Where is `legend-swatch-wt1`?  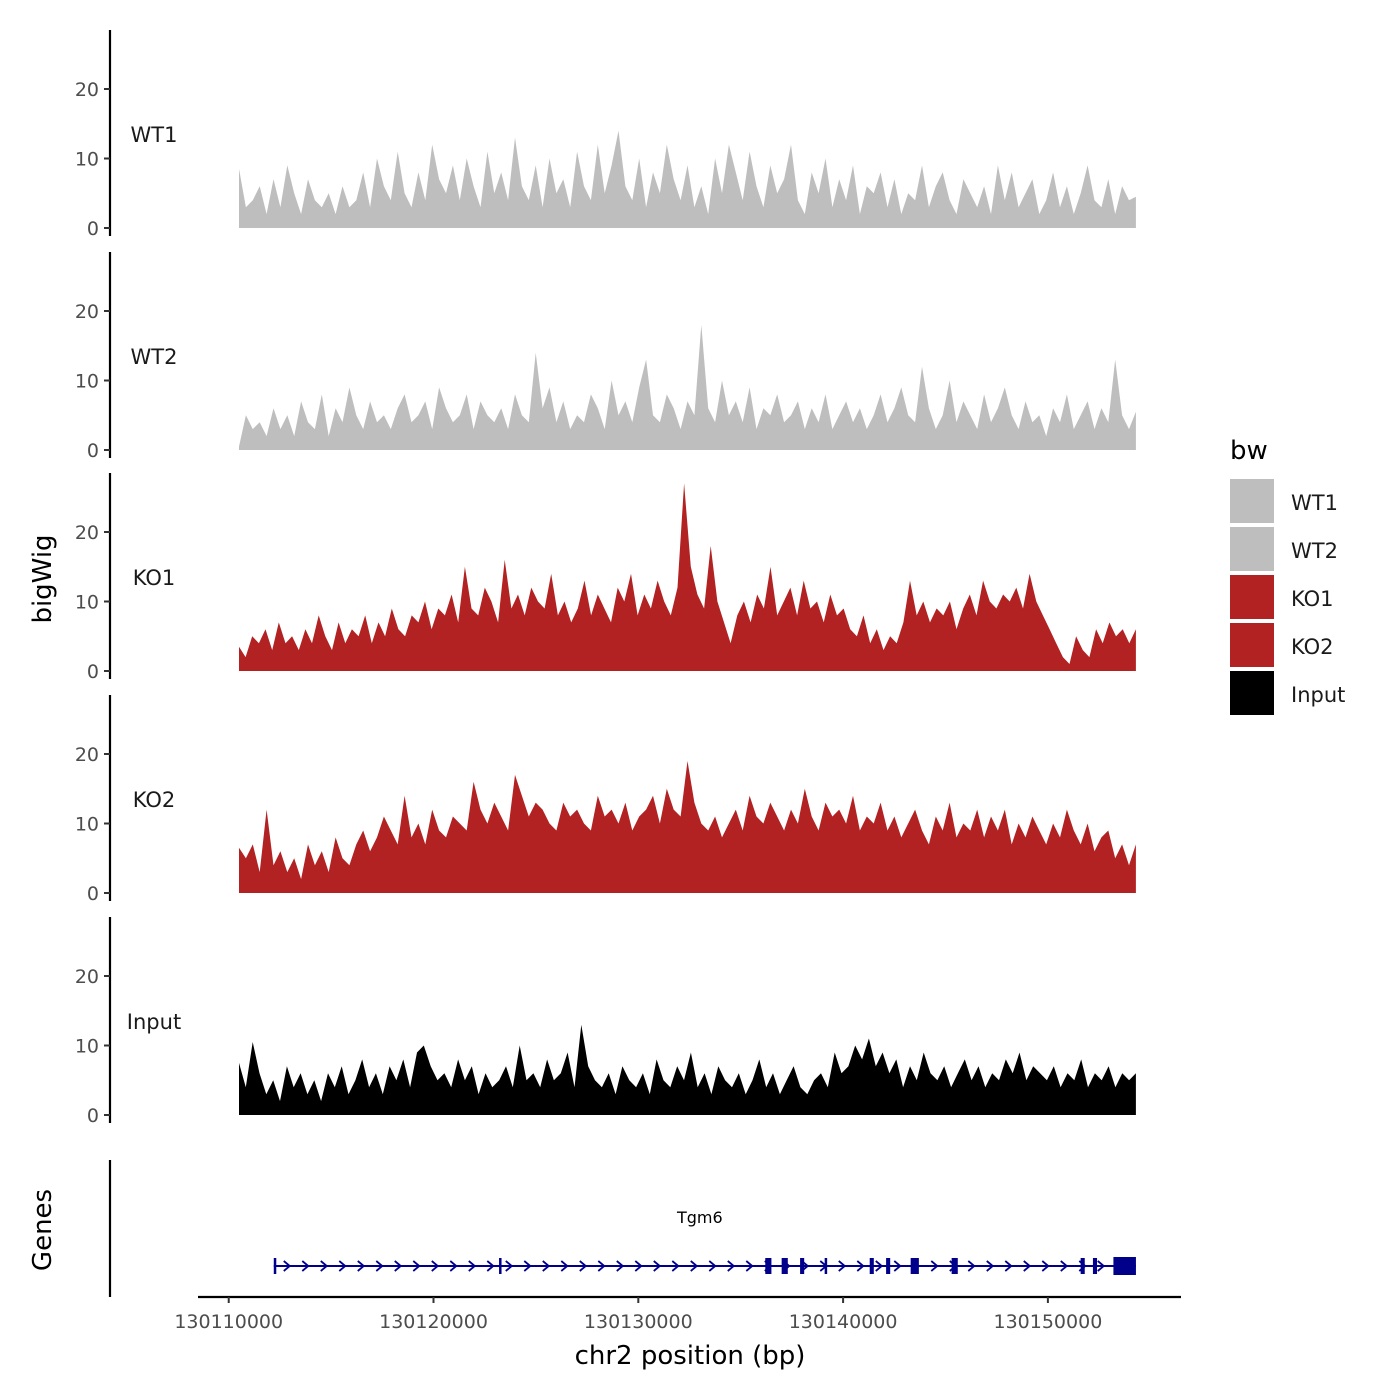
legend-swatch-wt1 is located at coordinates (1252, 501).